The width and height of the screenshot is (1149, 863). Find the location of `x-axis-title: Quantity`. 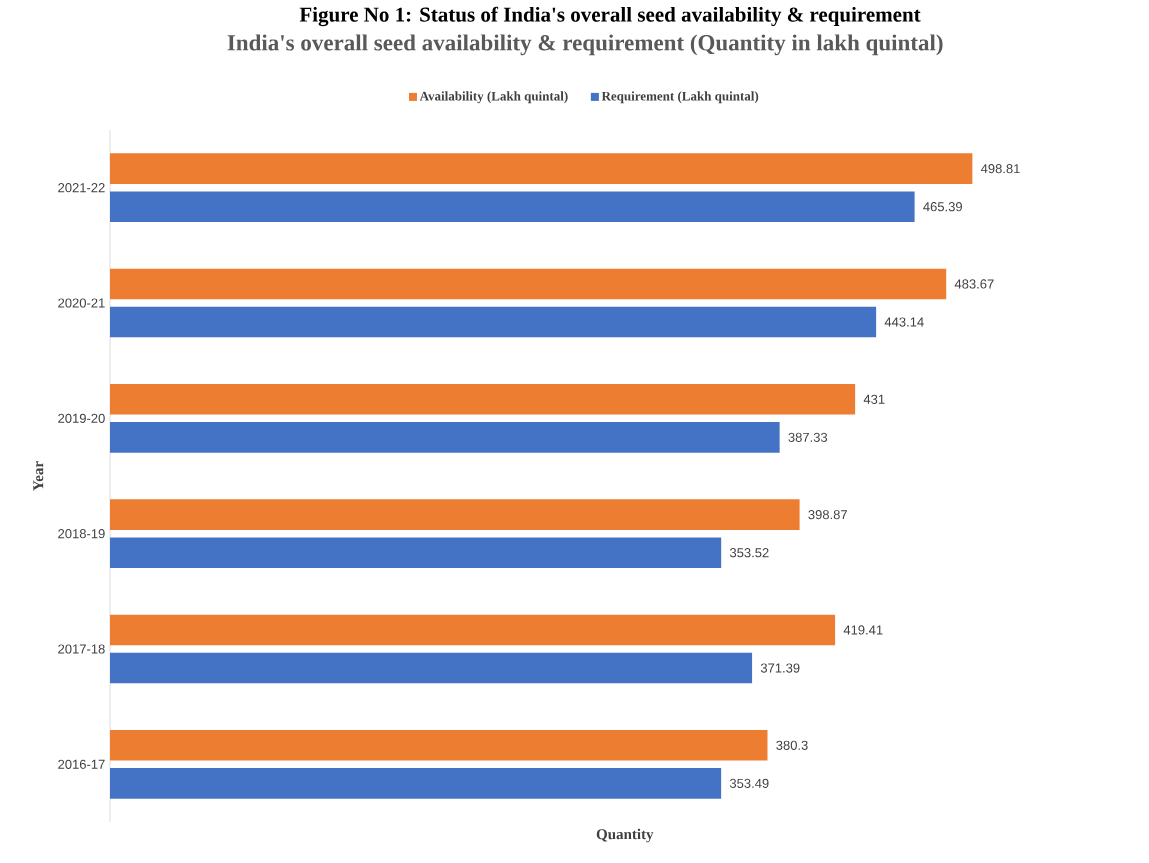

x-axis-title: Quantity is located at coordinates (625, 835).